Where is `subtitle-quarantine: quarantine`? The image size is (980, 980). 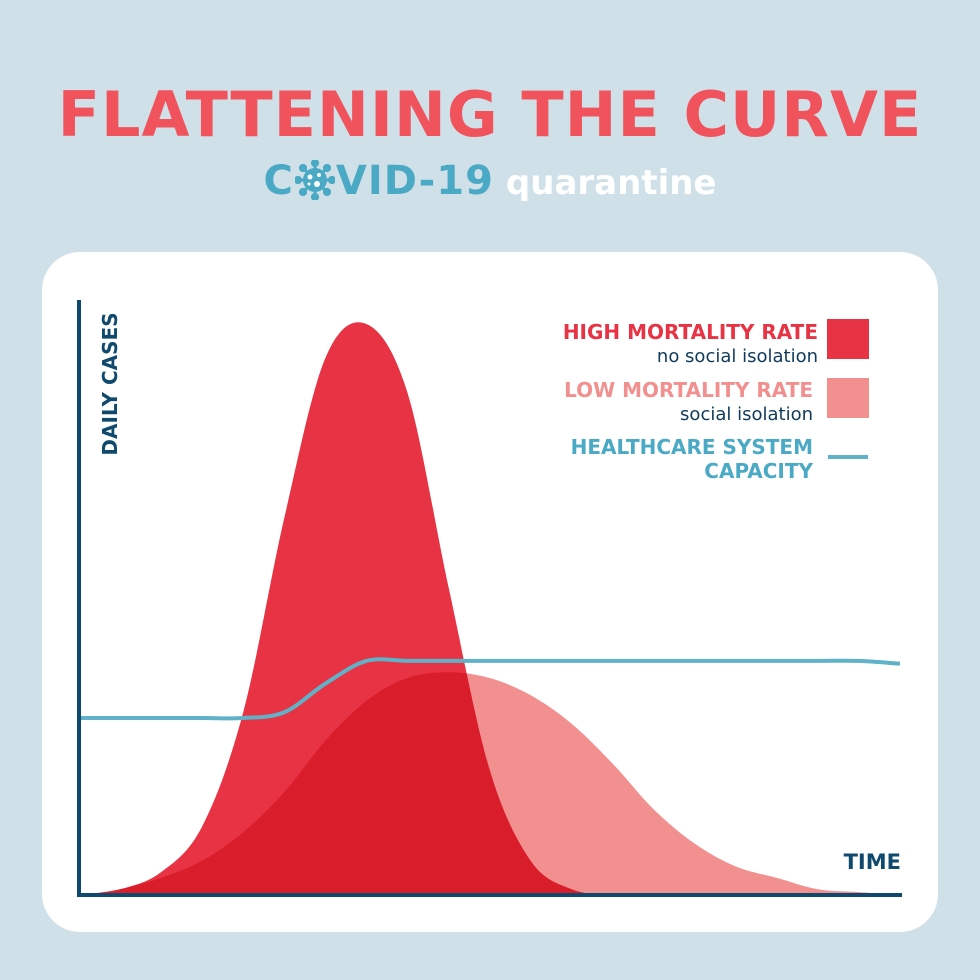
subtitle-quarantine: quarantine is located at coordinates (611, 183).